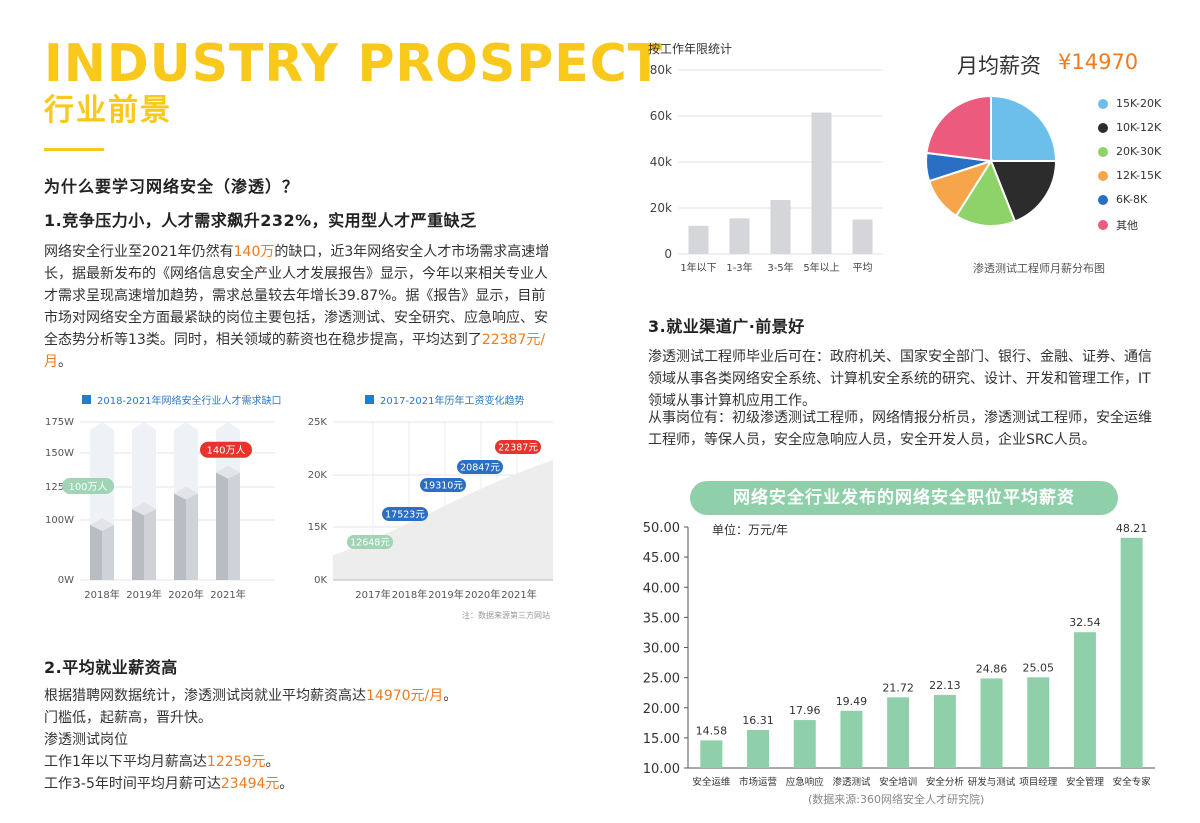 This screenshot has height=823, width=1200. Describe the element at coordinates (1132, 782) in the screenshot. I see `positions-xtick-label: 安全专家` at that location.